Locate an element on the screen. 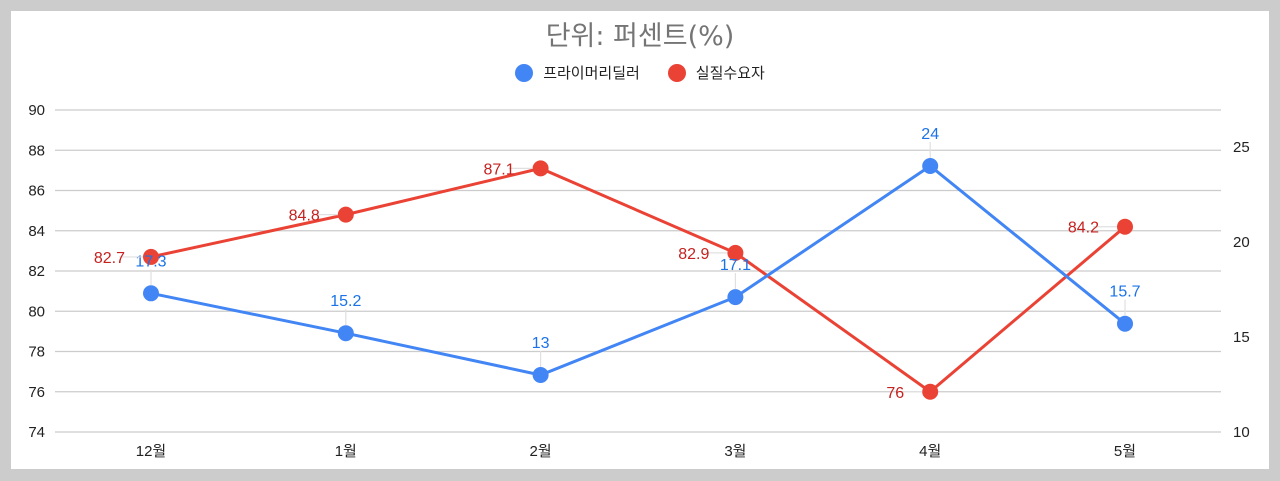 The width and height of the screenshot is (1280, 481). data-label: 17.1 is located at coordinates (735, 265).